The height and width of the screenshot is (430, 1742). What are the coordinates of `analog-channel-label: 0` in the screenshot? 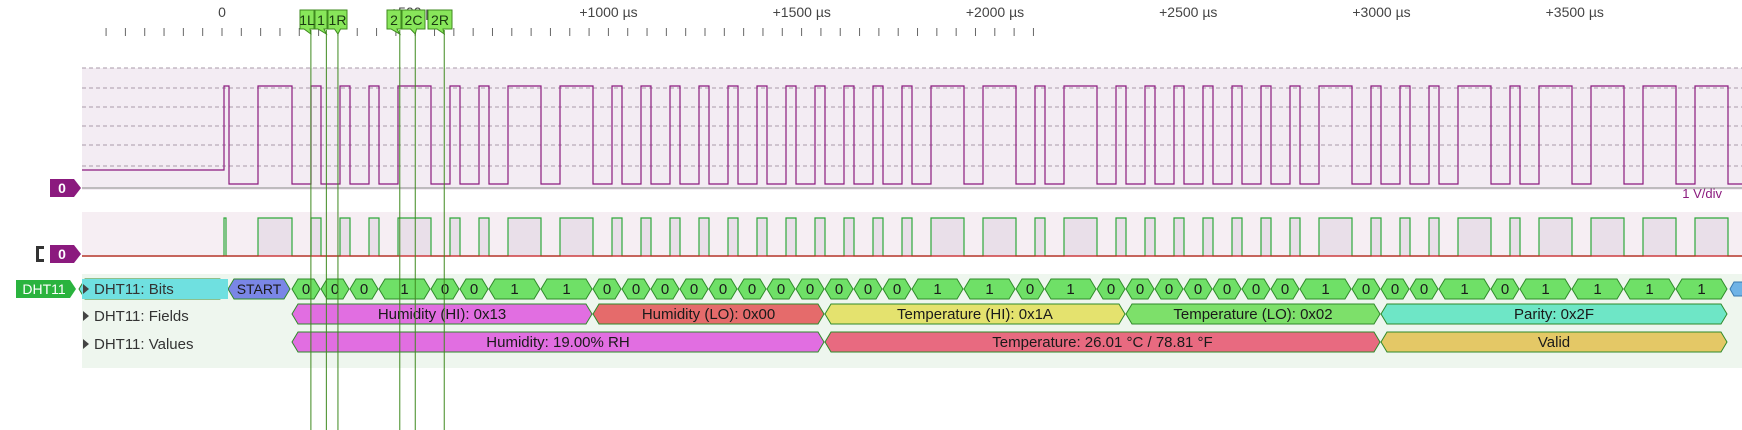 It's located at (62, 188).